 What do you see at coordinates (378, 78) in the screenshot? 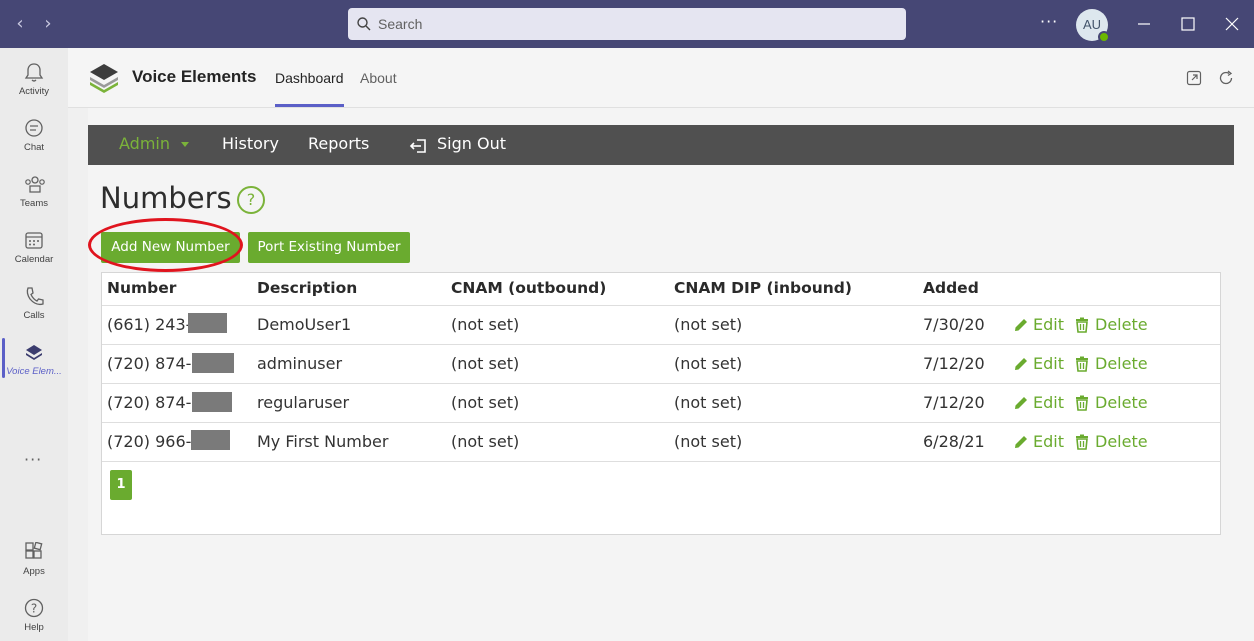
I see `tab-about: About` at bounding box center [378, 78].